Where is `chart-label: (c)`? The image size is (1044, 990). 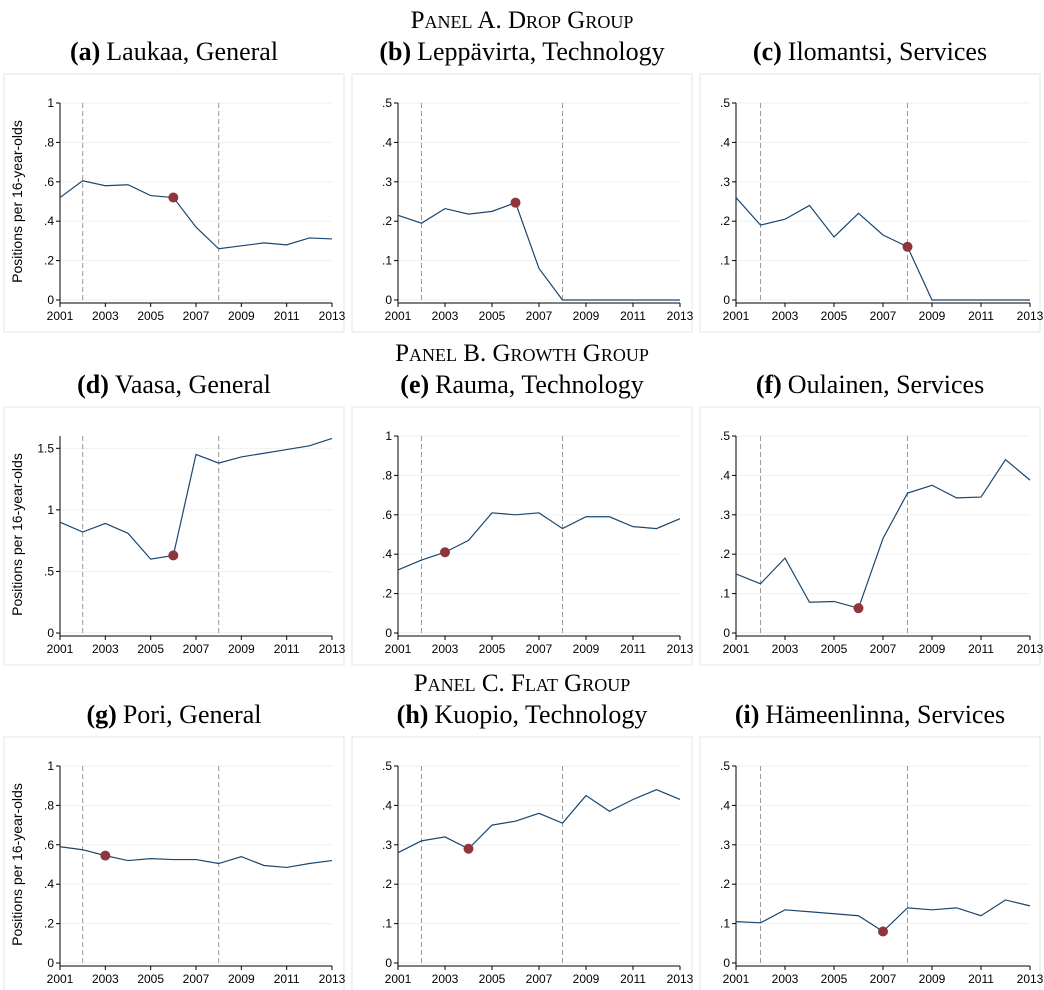 chart-label: (c) is located at coordinates (767, 51).